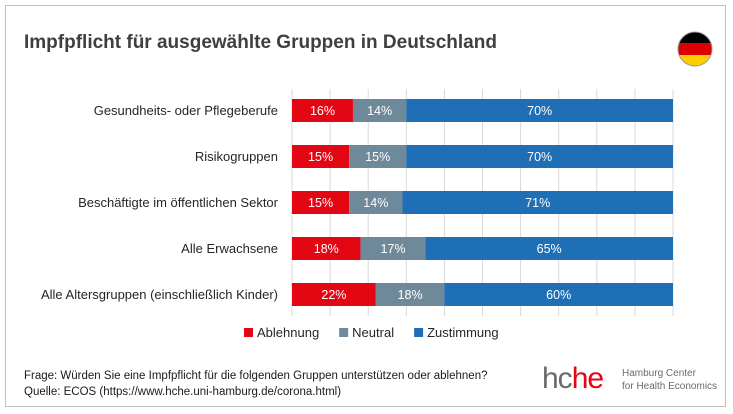  I want to click on category-label: Beschäftigte im öffentlichen Sektor, so click(178, 202).